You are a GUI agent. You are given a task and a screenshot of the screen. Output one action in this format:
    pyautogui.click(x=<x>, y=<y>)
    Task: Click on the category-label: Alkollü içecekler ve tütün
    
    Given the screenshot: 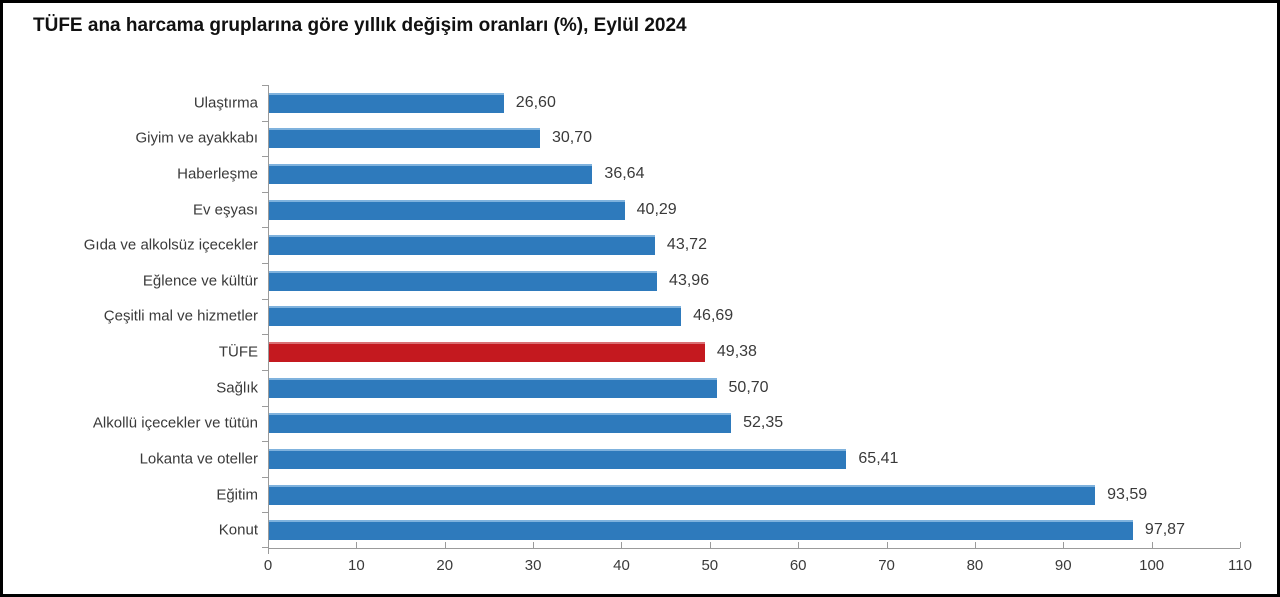 What is the action you would take?
    pyautogui.click(x=175, y=423)
    